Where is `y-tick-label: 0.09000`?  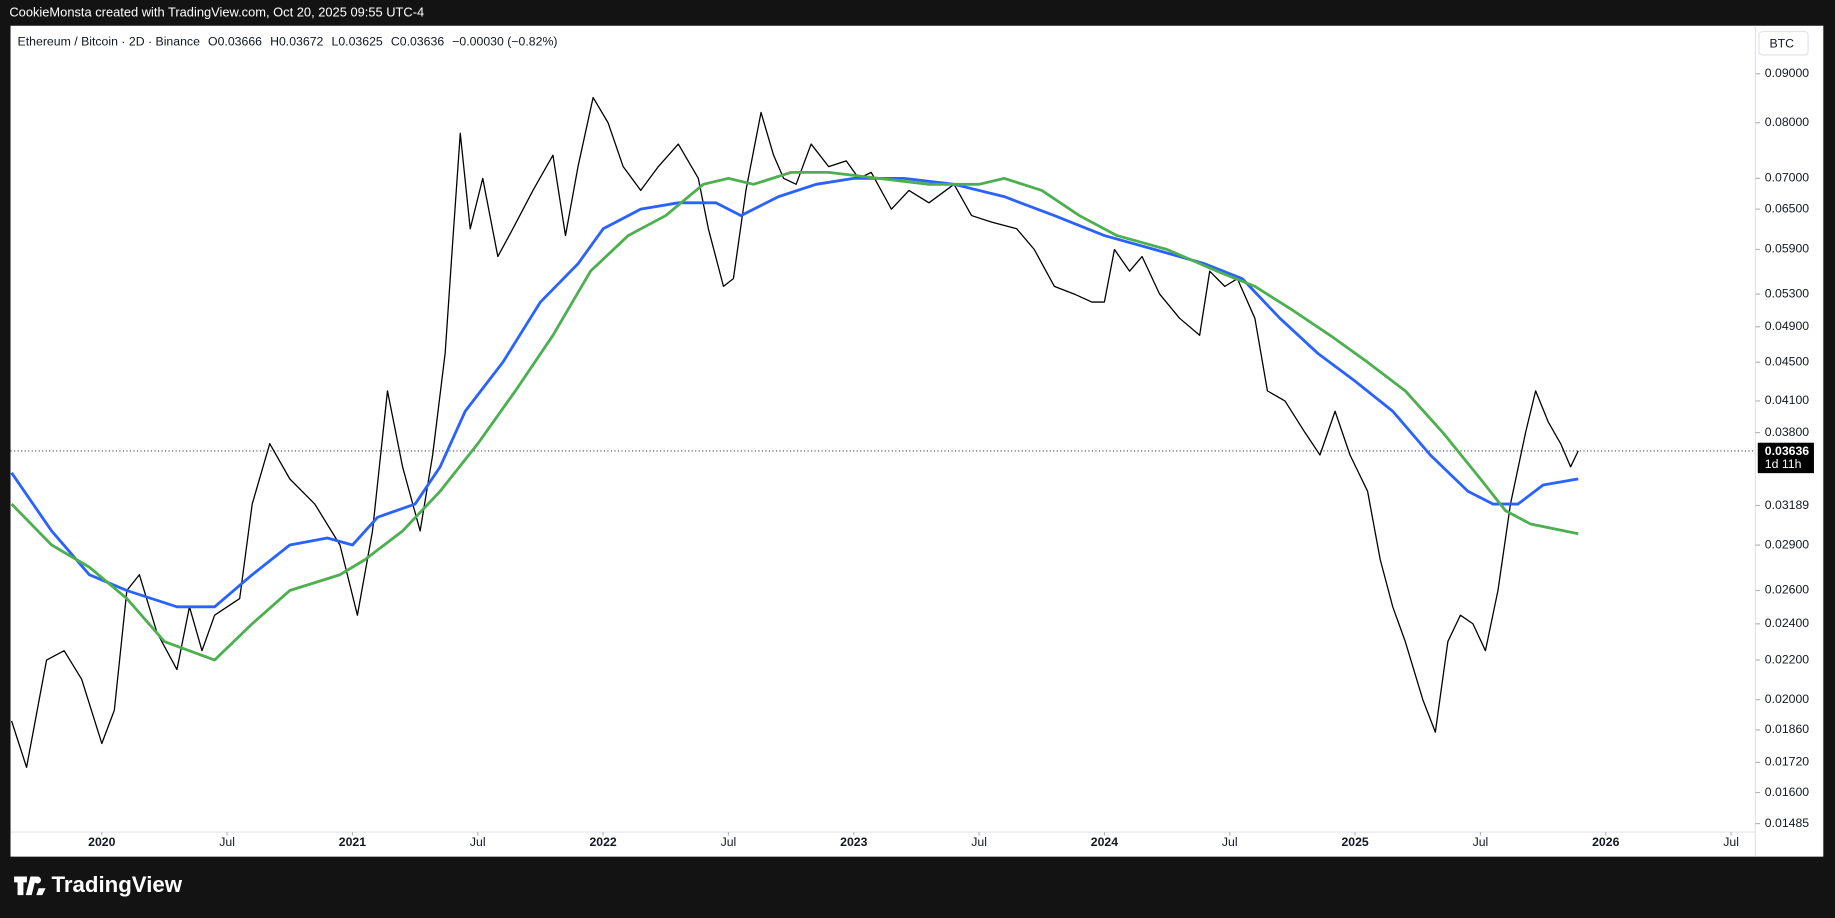 y-tick-label: 0.09000 is located at coordinates (1787, 73).